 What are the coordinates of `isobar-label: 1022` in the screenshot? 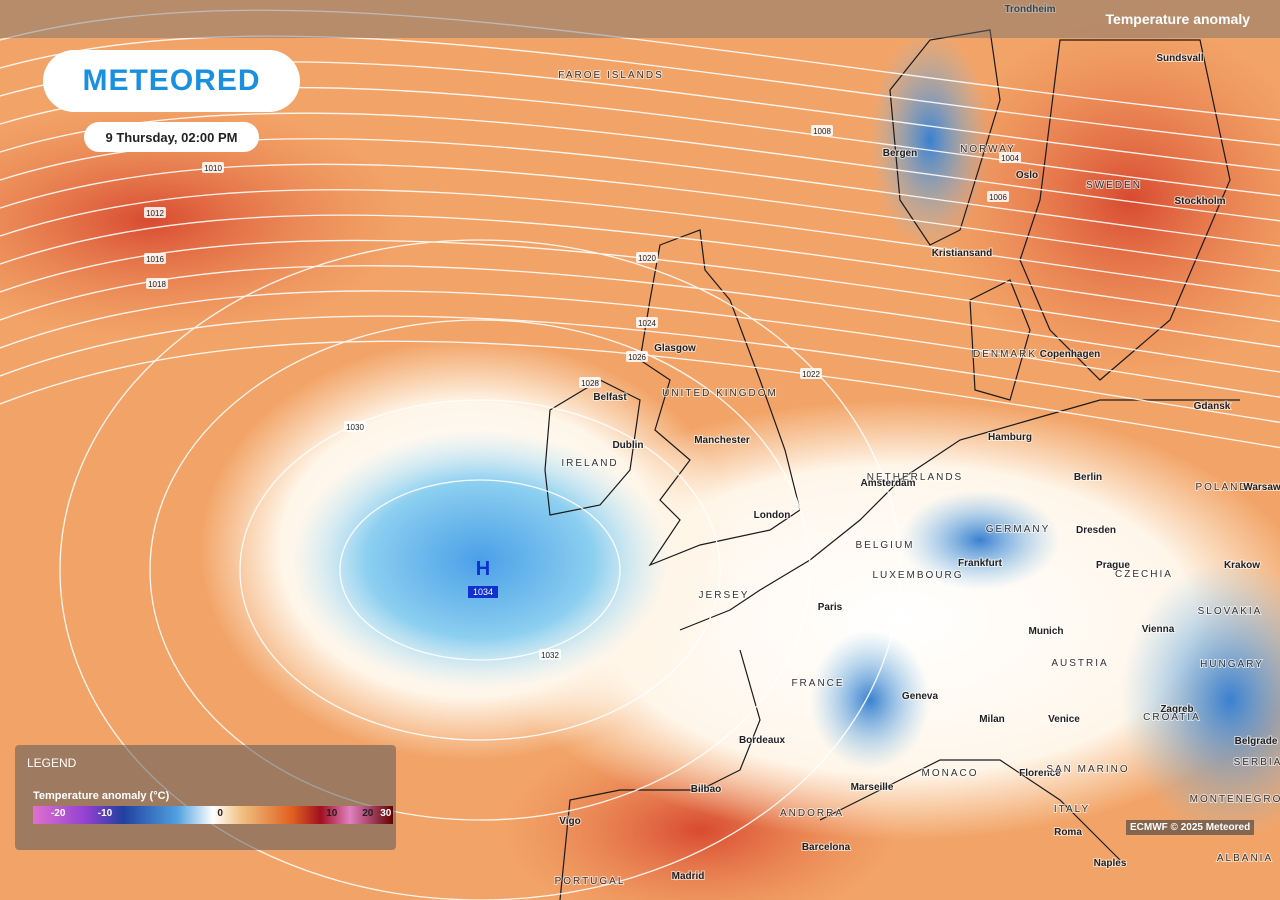 It's located at (811, 374).